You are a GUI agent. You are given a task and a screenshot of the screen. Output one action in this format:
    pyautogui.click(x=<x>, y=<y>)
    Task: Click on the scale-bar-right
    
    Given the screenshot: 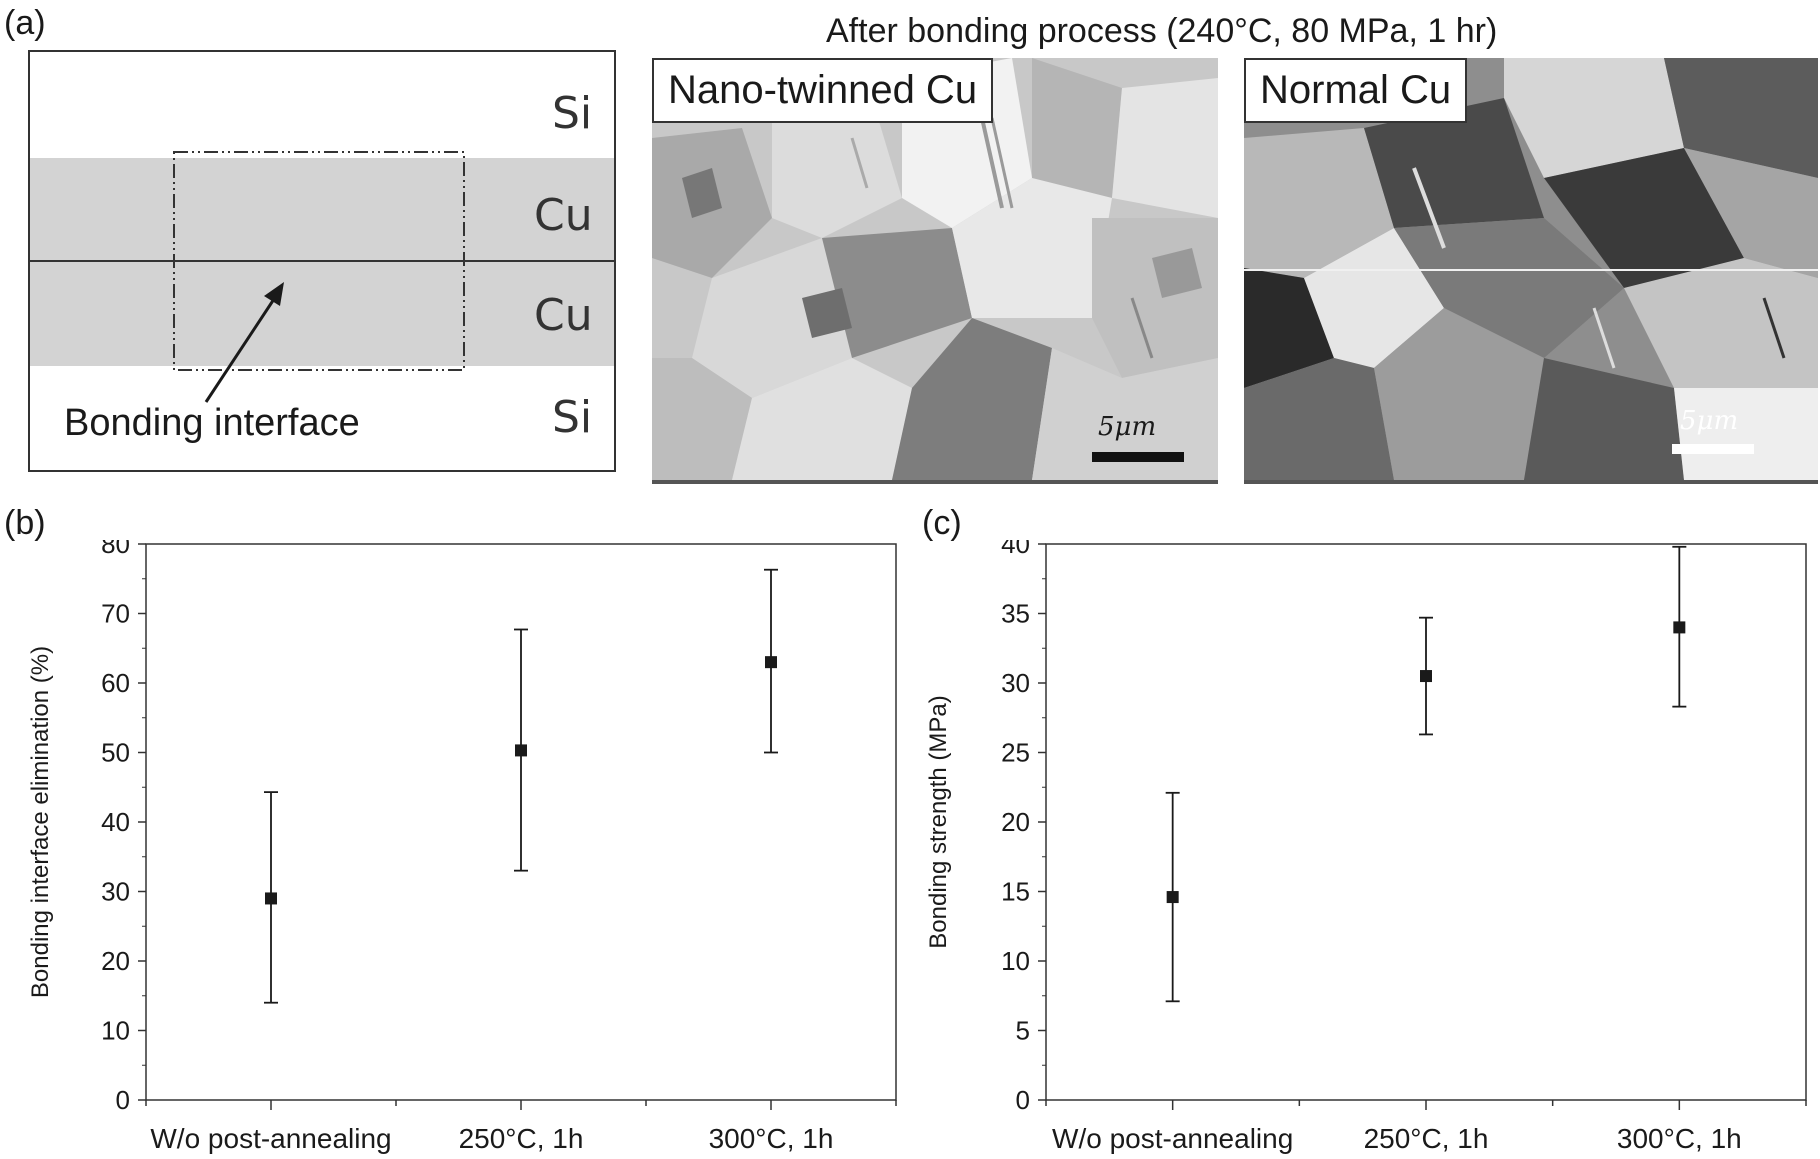 What is the action you would take?
    pyautogui.click(x=1713, y=449)
    